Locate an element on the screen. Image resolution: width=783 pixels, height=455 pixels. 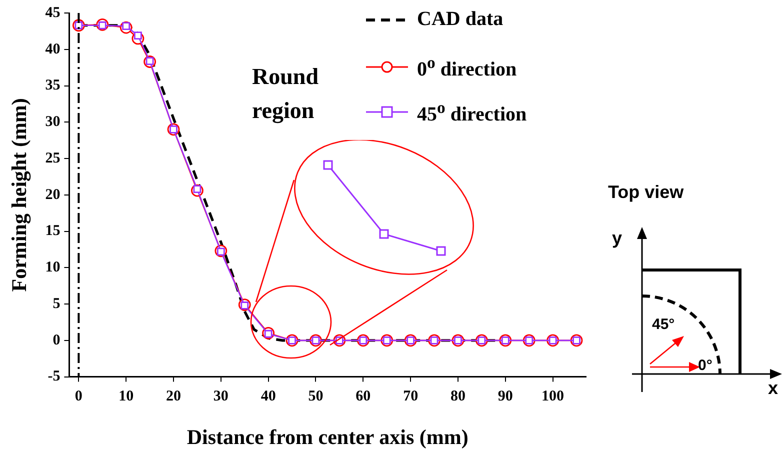
y-tick-label: -5 is located at coordinates (54, 376).